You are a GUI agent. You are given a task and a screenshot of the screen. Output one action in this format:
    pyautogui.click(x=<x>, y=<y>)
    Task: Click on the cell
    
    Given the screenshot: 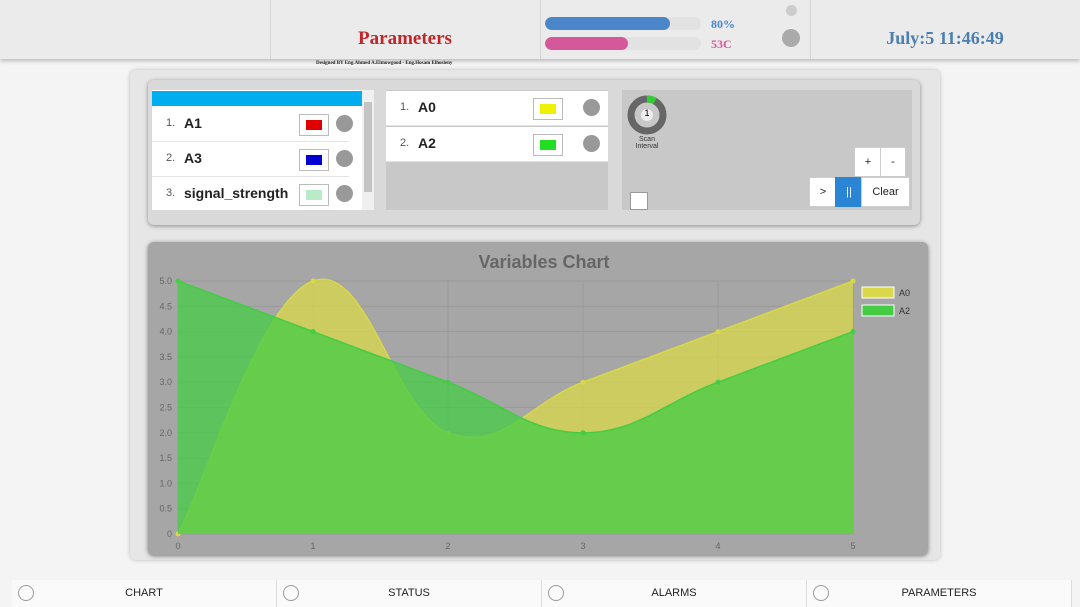 What is the action you would take?
    pyautogui.click(x=135, y=29)
    